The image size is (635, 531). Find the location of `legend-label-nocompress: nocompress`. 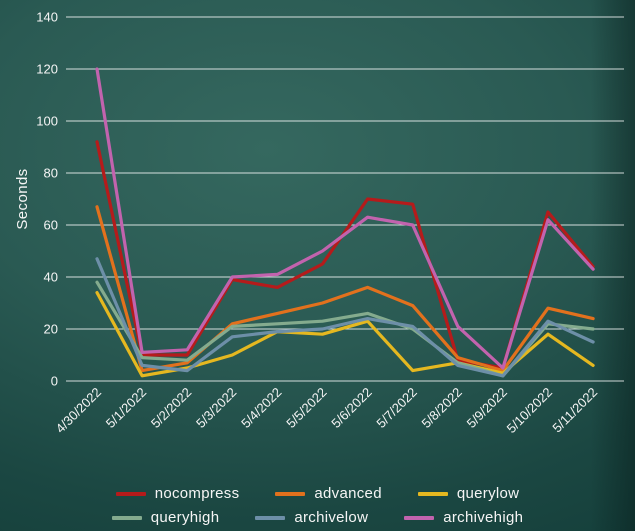

legend-label-nocompress: nocompress is located at coordinates (197, 493).